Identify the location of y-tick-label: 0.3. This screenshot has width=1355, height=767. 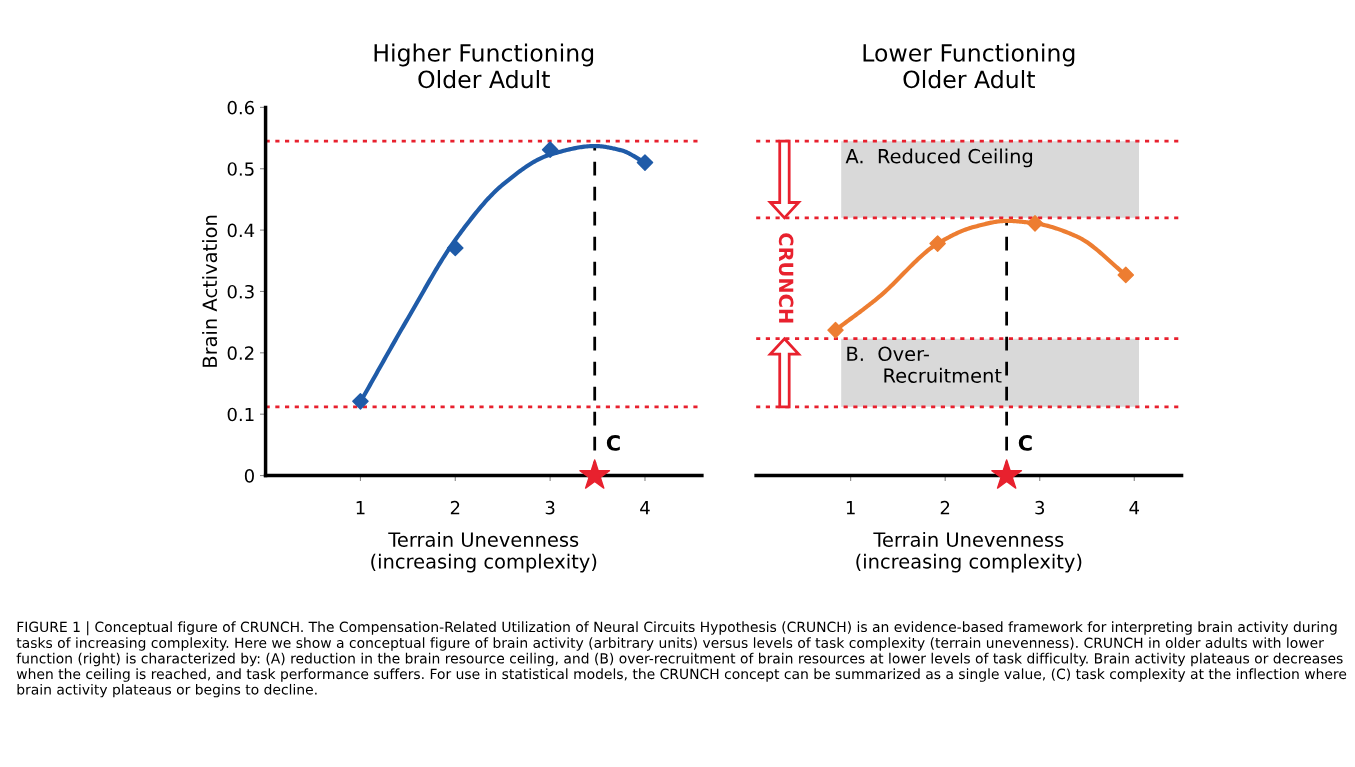
(240, 291).